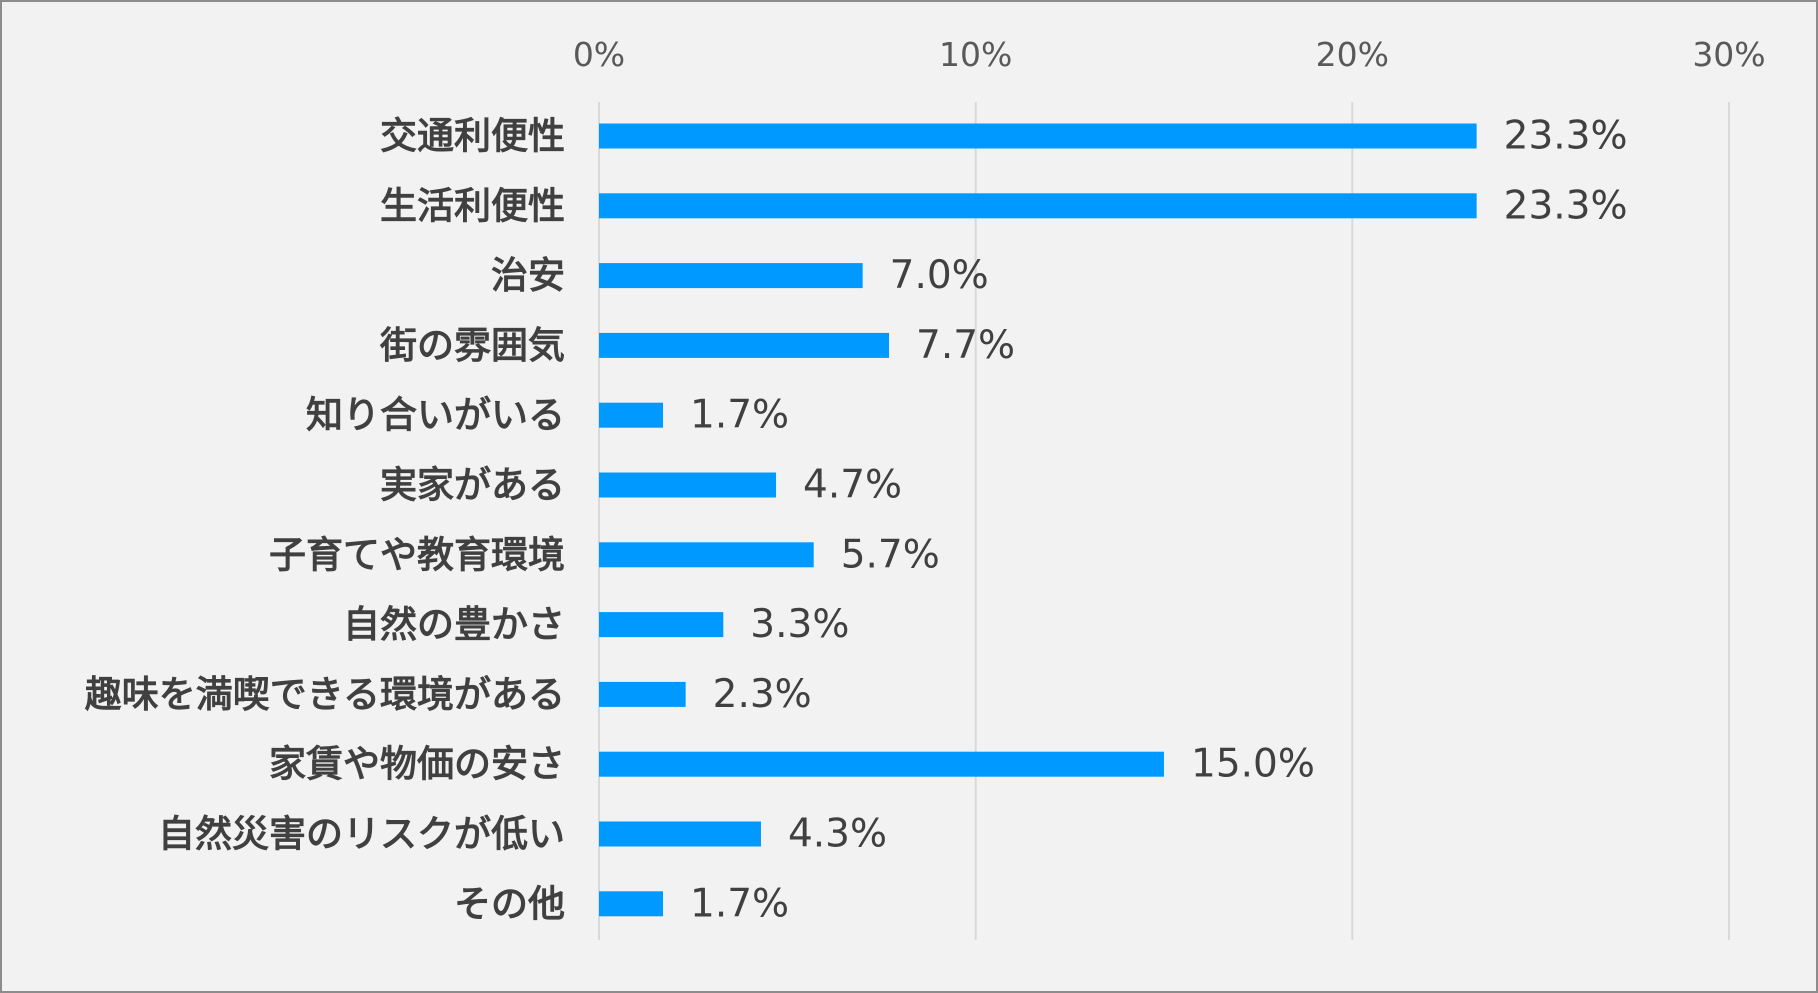 This screenshot has height=993, width=1818. Describe the element at coordinates (528, 275) in the screenshot. I see `category-label: 治安` at that location.